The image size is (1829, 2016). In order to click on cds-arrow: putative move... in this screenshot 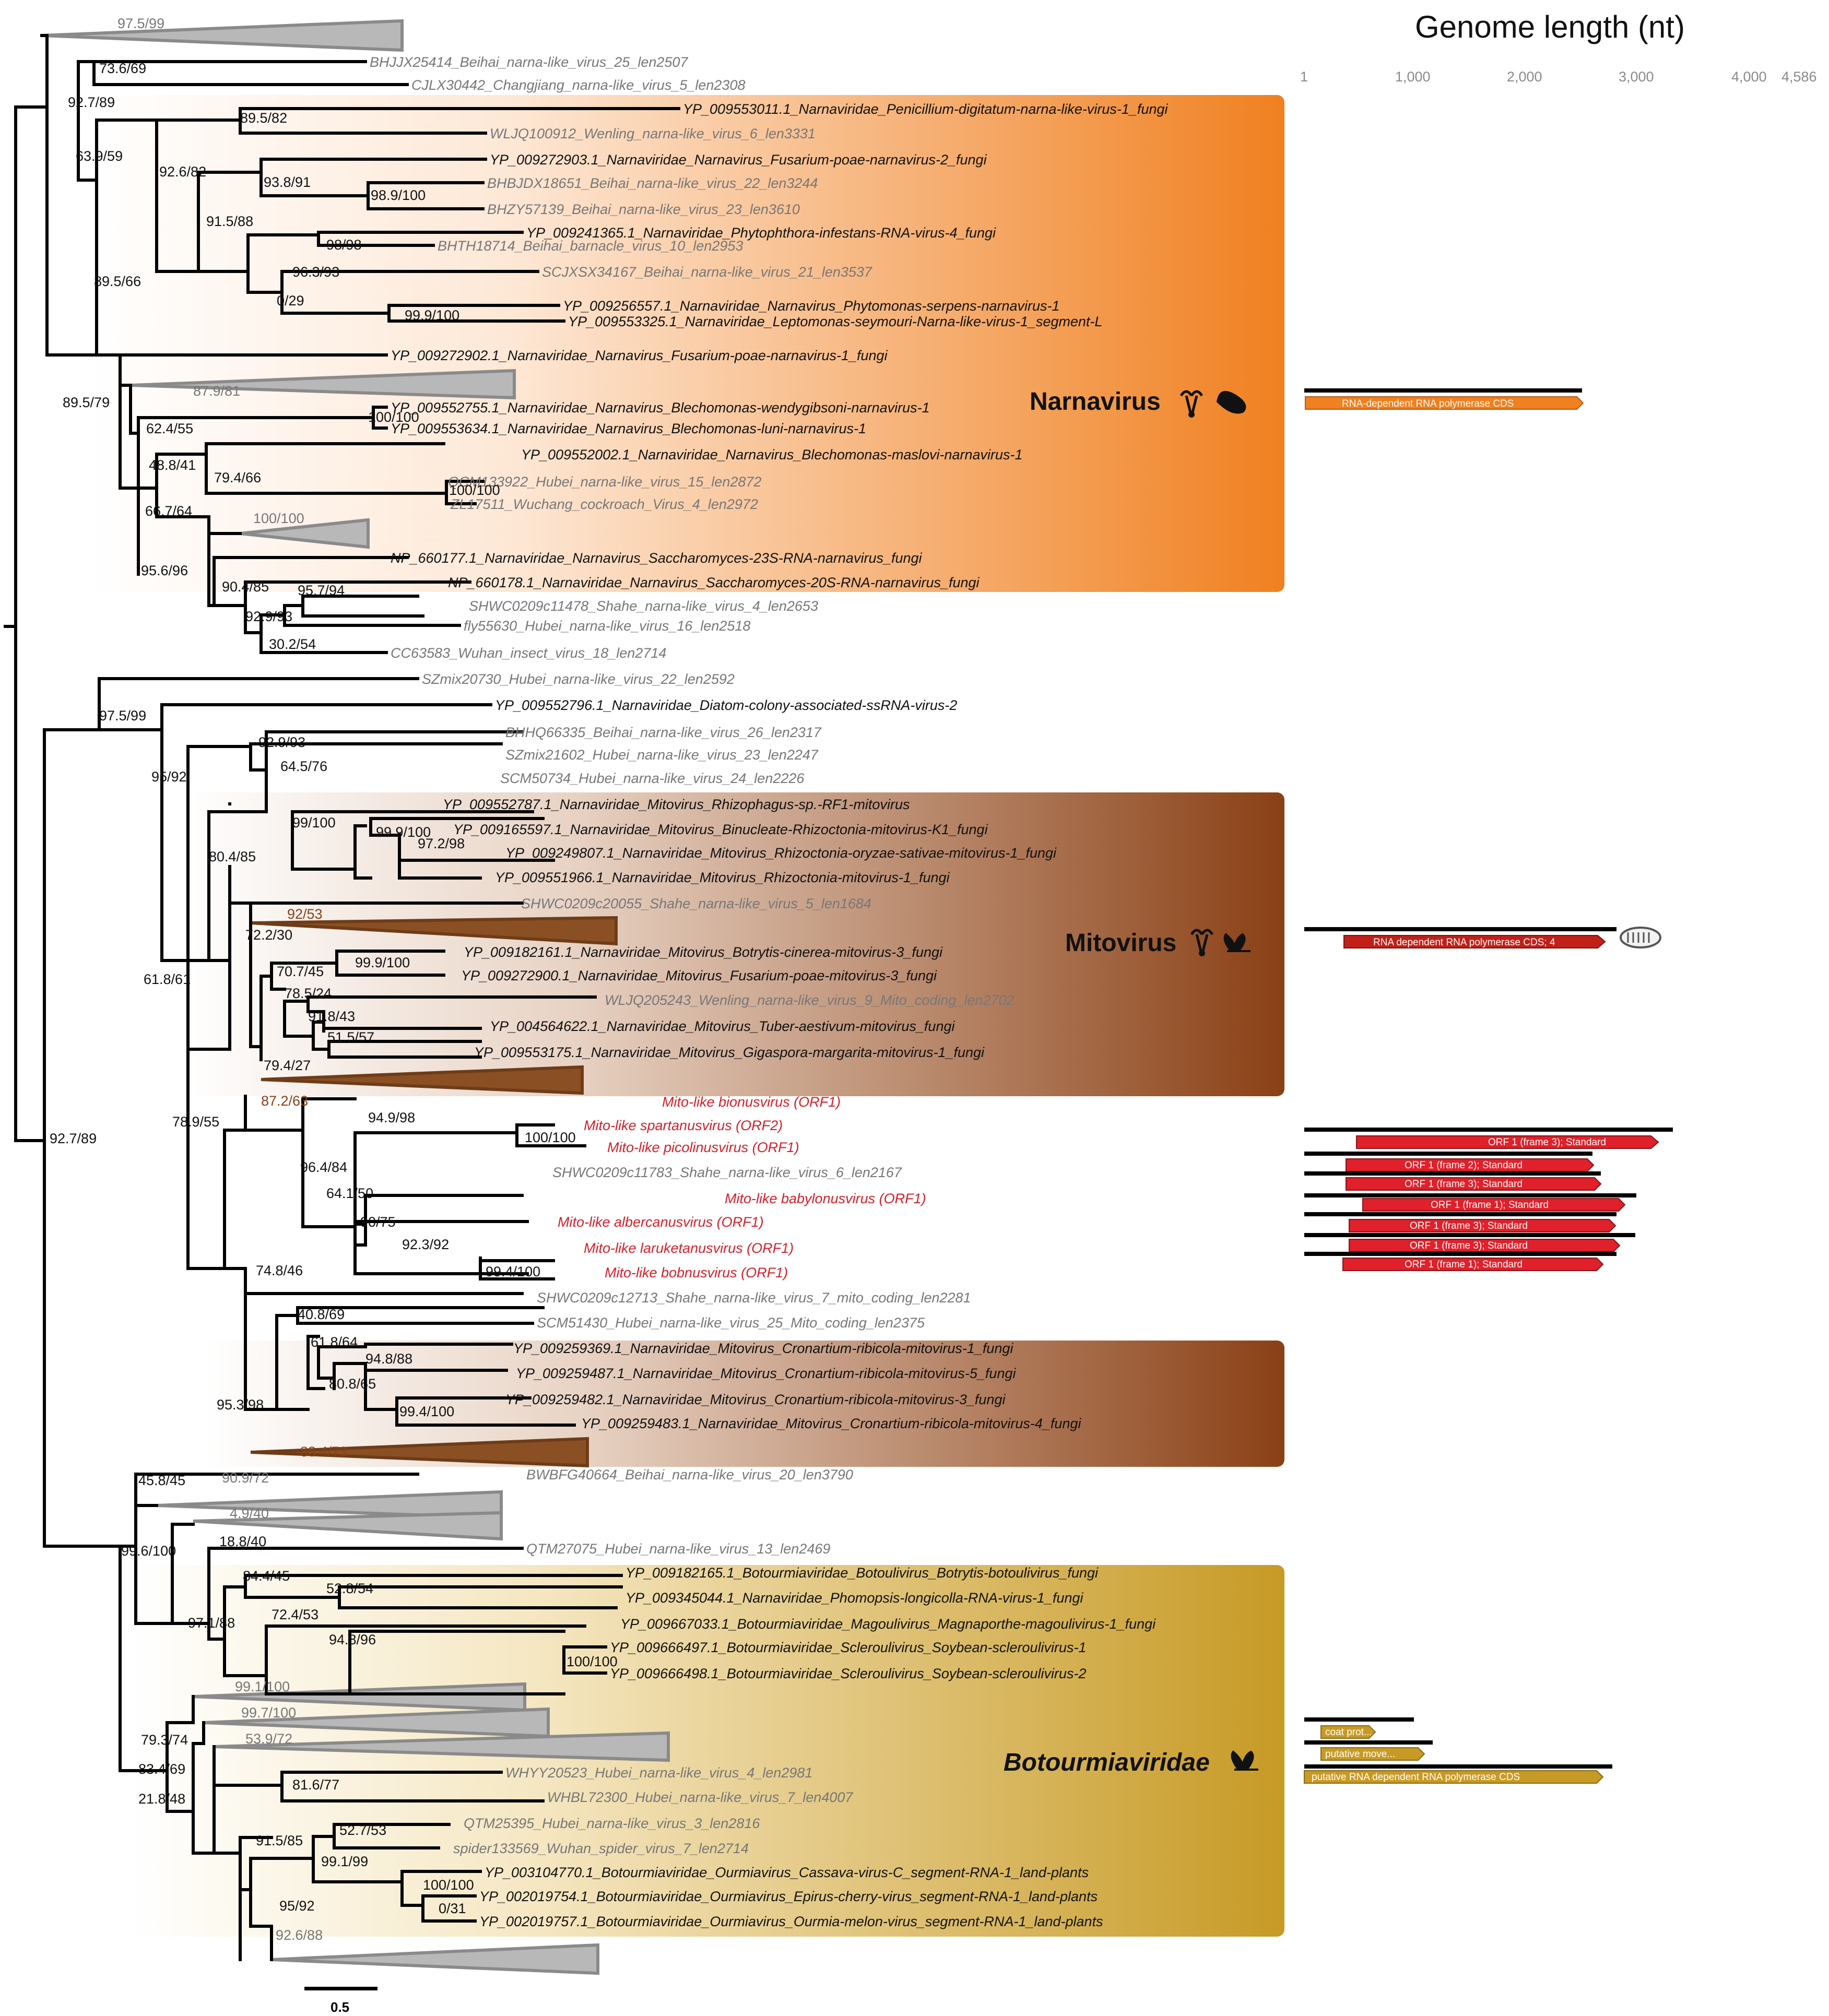, I will do `click(1372, 1754)`.